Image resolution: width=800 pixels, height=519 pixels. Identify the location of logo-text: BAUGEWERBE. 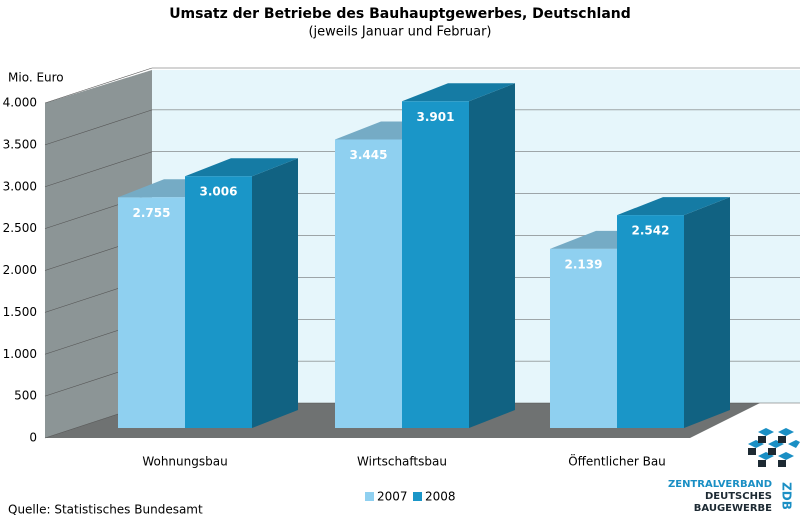
(733, 508).